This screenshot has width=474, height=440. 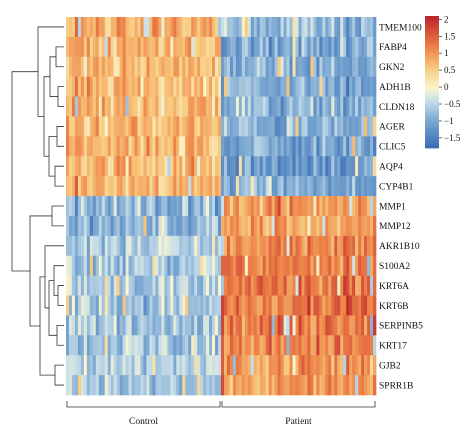 What do you see at coordinates (450, 70) in the screenshot?
I see `color-scale-tick-label: 0.5` at bounding box center [450, 70].